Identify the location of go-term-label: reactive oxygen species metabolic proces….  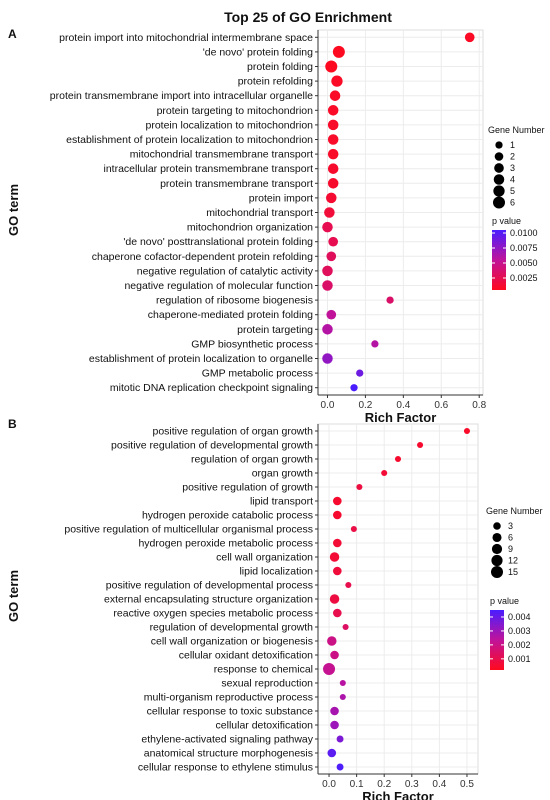
(213, 614).